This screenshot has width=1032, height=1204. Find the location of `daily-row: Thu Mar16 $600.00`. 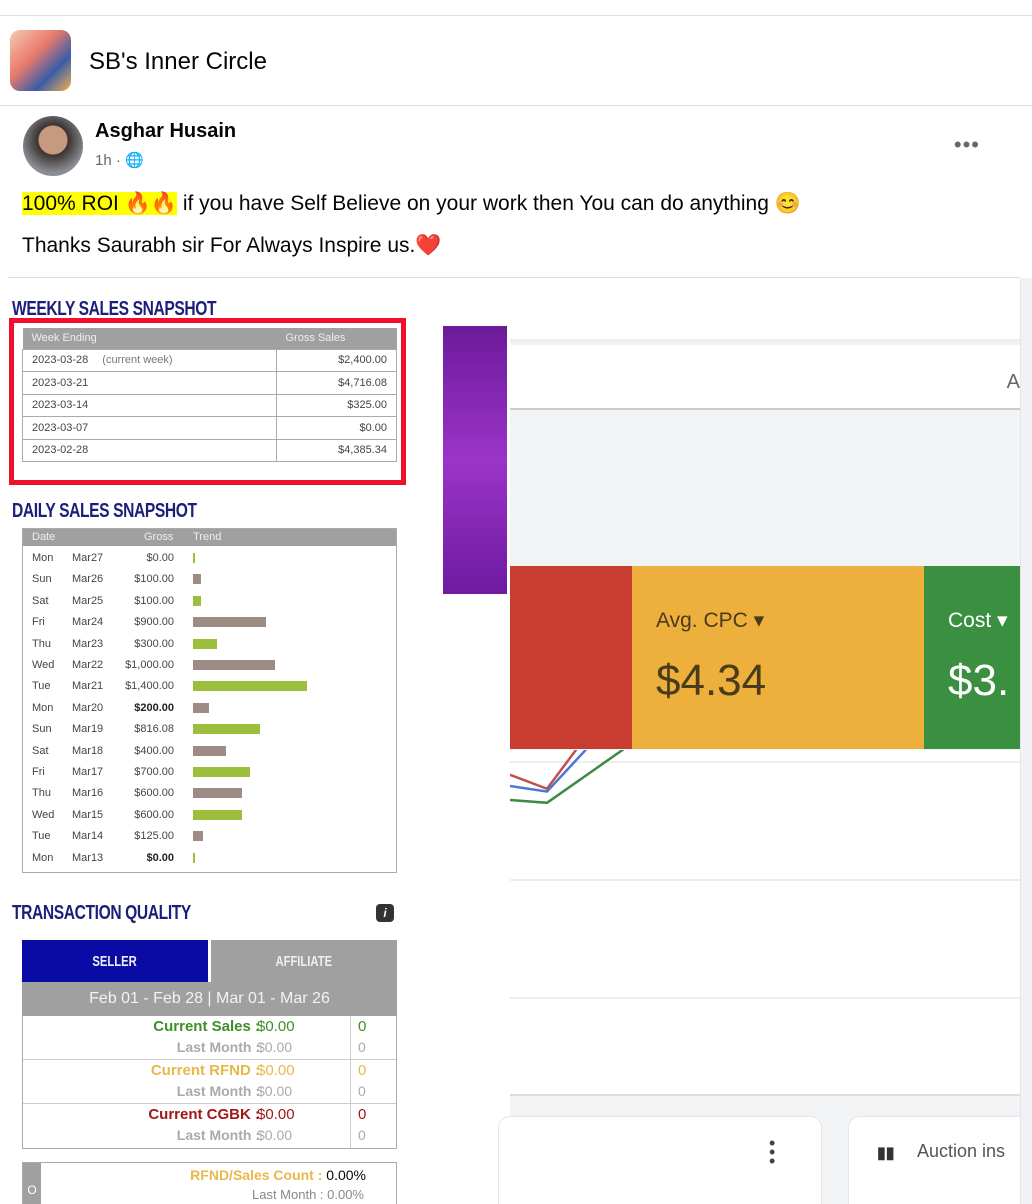

daily-row: Thu Mar16 $600.00 is located at coordinates (209, 793).